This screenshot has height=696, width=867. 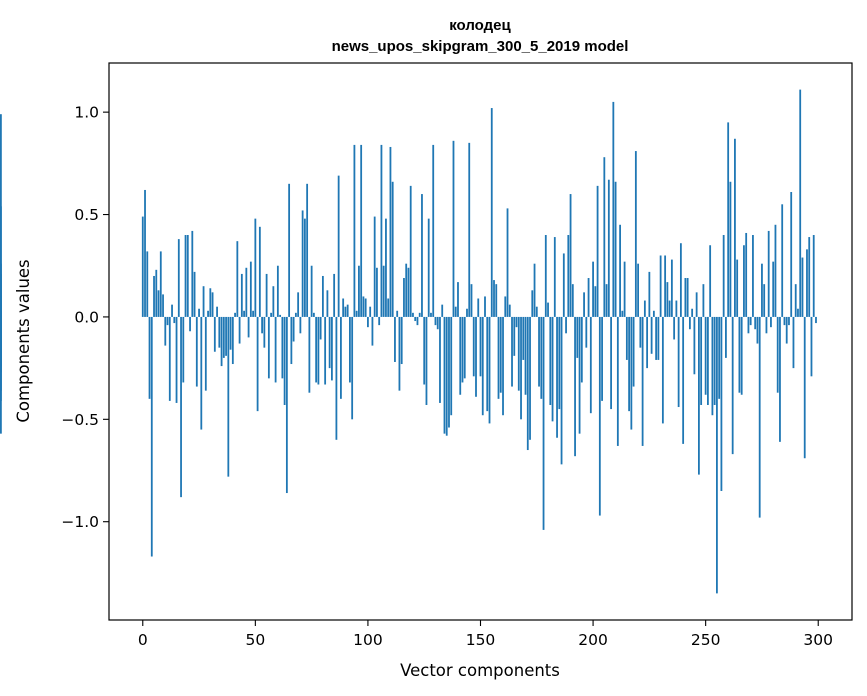 What do you see at coordinates (485, 634) in the screenshot?
I see `x-axis-ticks: 0 50 100 150 200 250 300` at bounding box center [485, 634].